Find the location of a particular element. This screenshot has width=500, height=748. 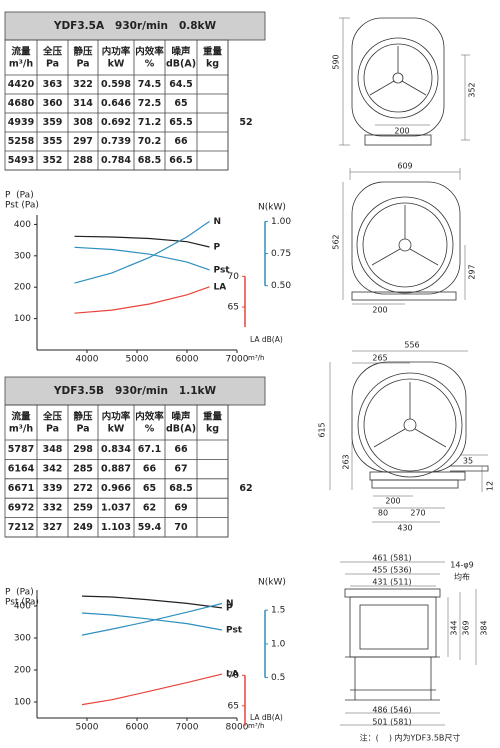

table-cell: 352 is located at coordinates (53, 160).